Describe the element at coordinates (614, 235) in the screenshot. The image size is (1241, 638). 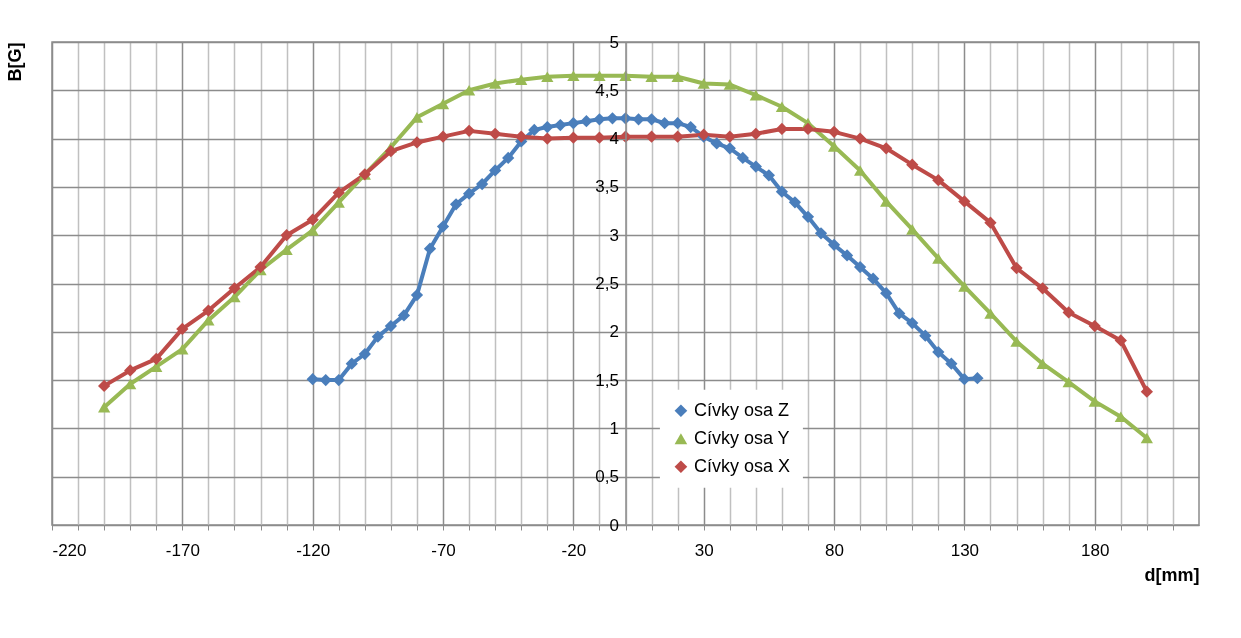
I see `y-tick-label: 3` at that location.